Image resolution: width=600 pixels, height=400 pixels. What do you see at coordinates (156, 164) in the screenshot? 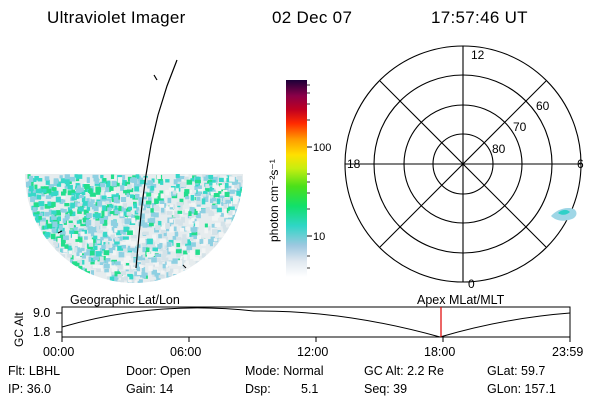
I see `meridian-line` at bounding box center [156, 164].